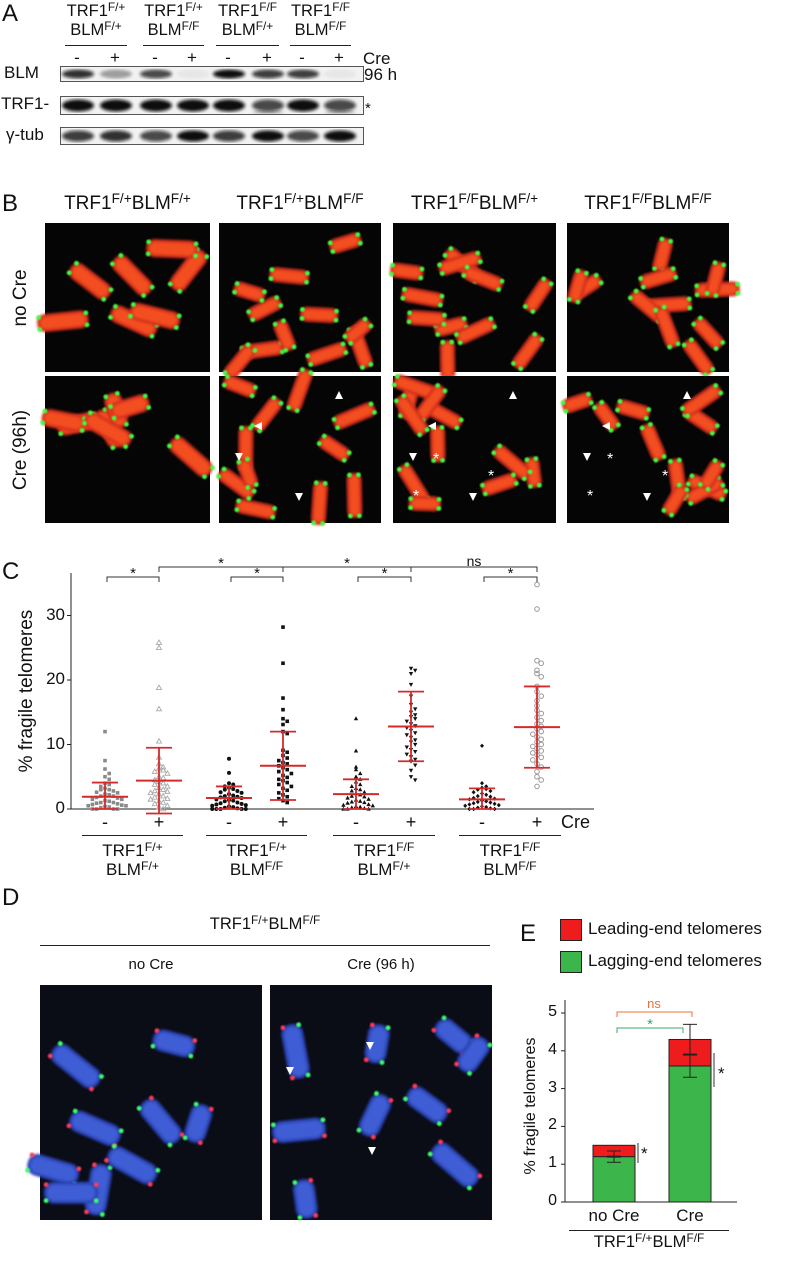 Image resolution: width=792 pixels, height=1280 pixels. What do you see at coordinates (650, 1024) in the screenshot?
I see `significance-label-lagging: *` at bounding box center [650, 1024].